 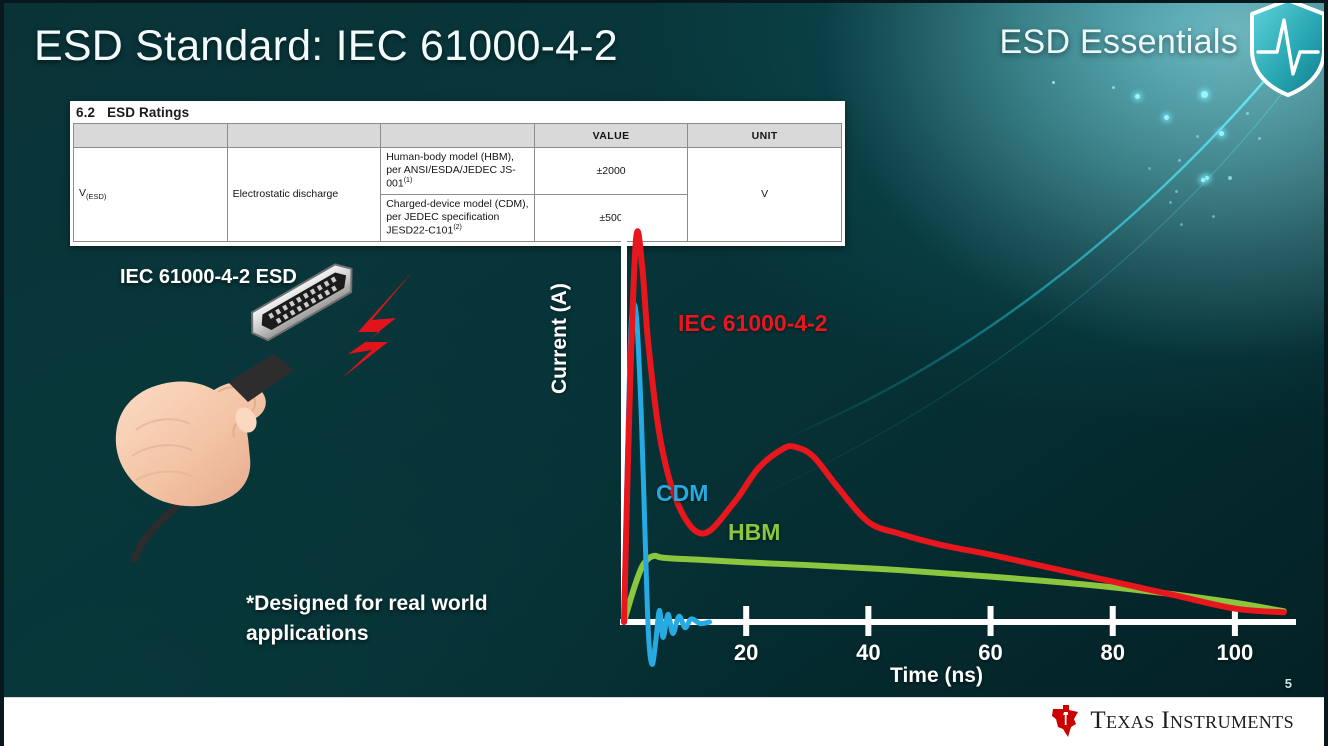 What do you see at coordinates (764, 194) in the screenshot?
I see `cell-unit: V` at bounding box center [764, 194].